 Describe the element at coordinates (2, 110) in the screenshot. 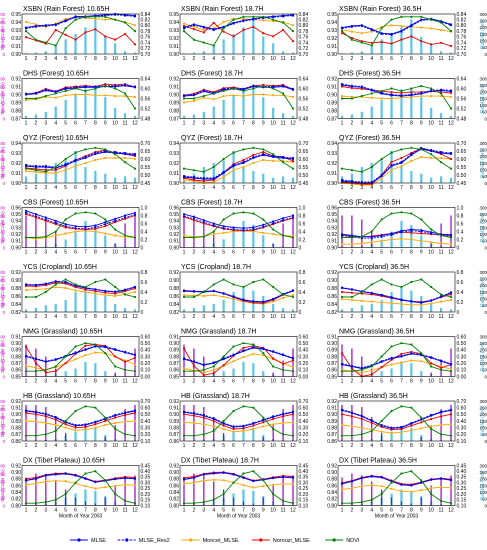

I see `snow-tick-label: 20` at that location.